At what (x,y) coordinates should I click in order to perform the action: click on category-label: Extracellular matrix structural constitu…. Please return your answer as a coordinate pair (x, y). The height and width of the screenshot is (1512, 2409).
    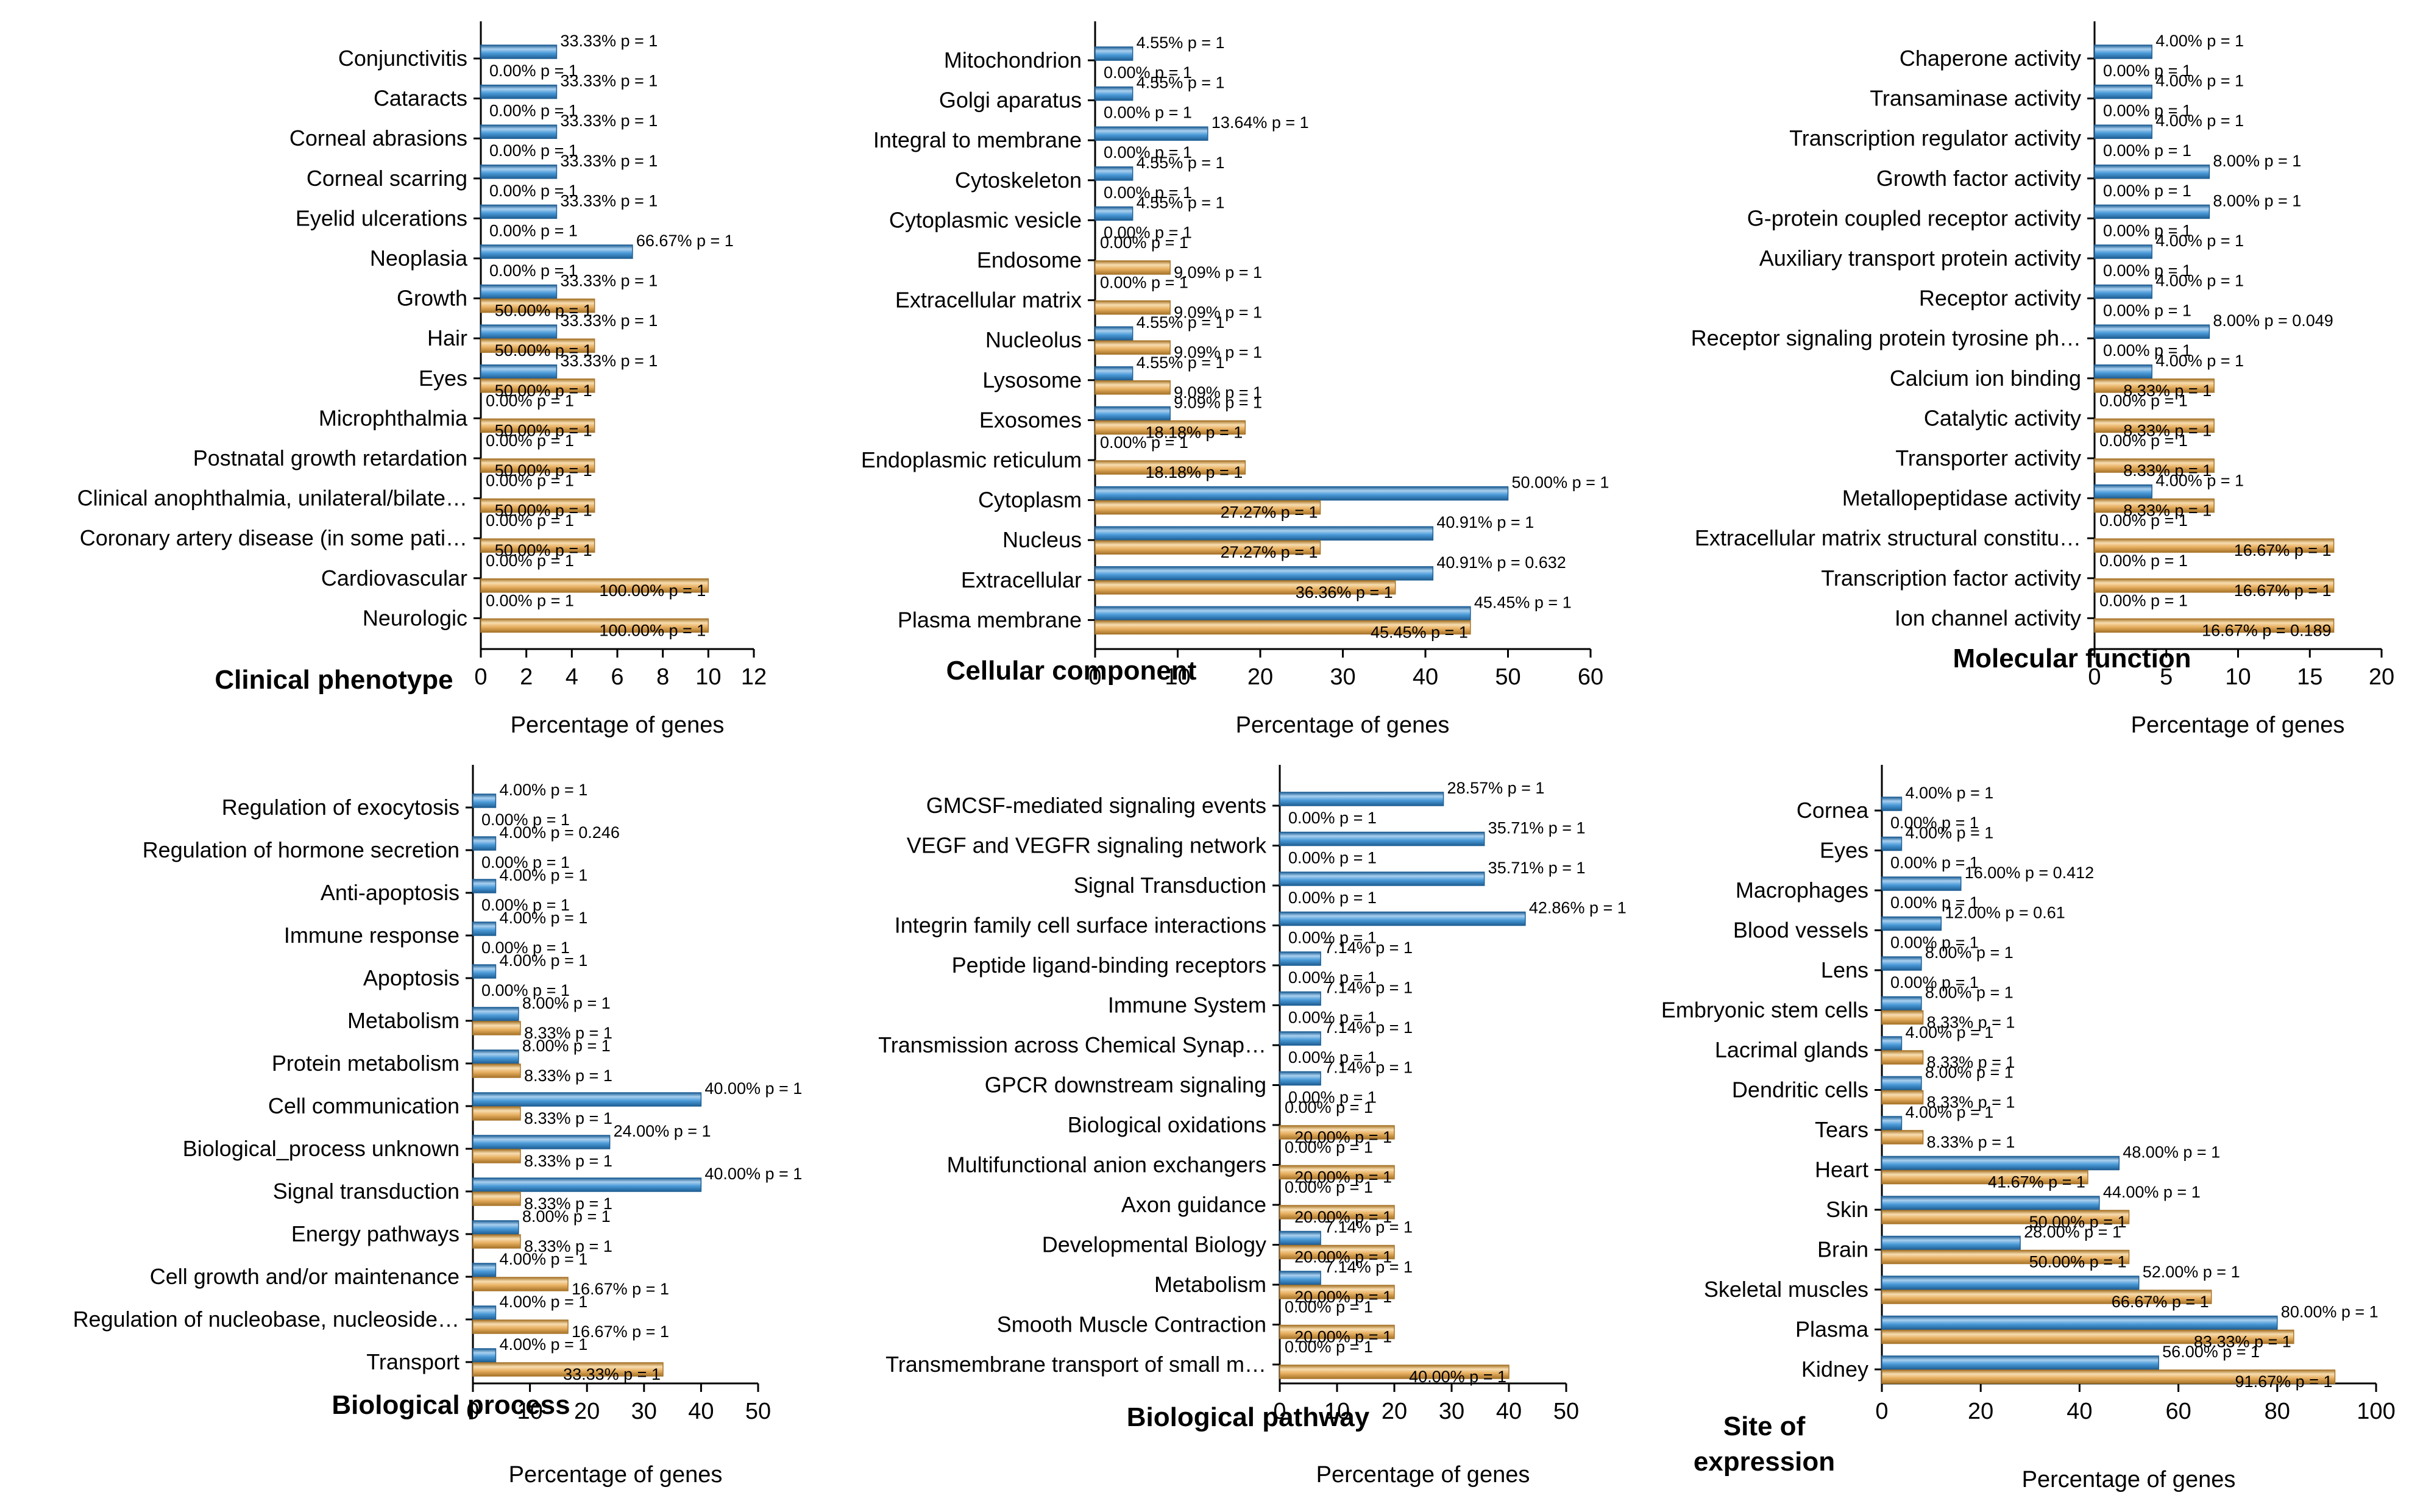
    Looking at the image, I should click on (1888, 537).